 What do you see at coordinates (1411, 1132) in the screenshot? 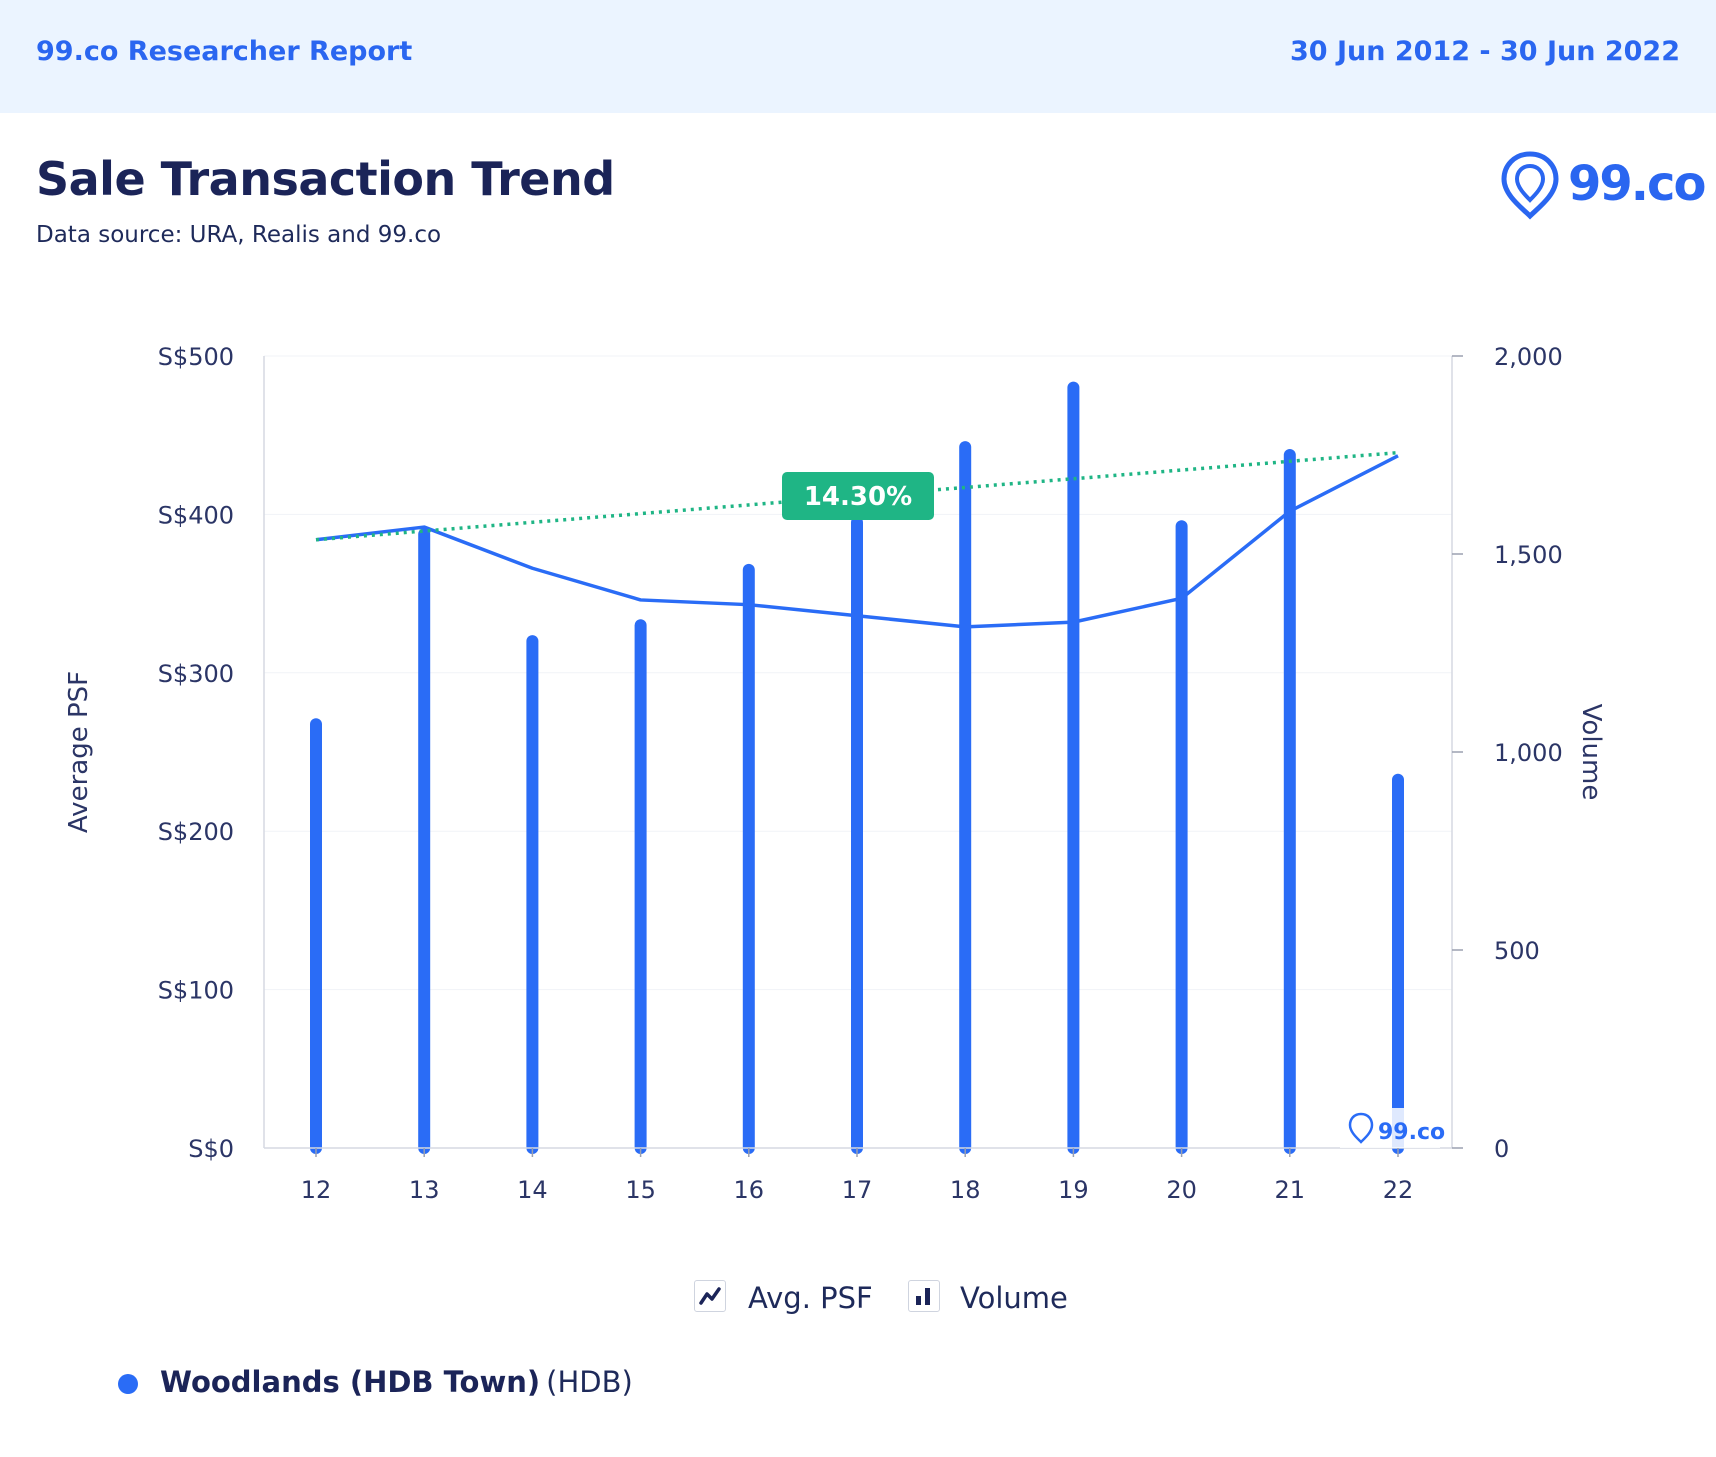
I see `watermark-text: 99.co` at bounding box center [1411, 1132].